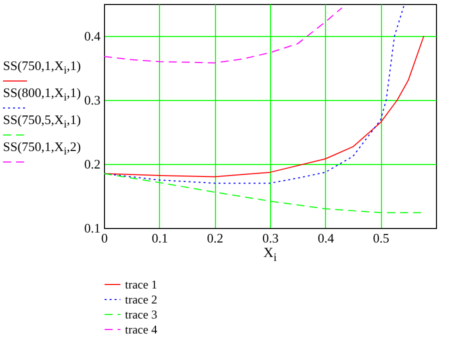  I want to click on y-tick-label: 0.3, so click(92, 100).